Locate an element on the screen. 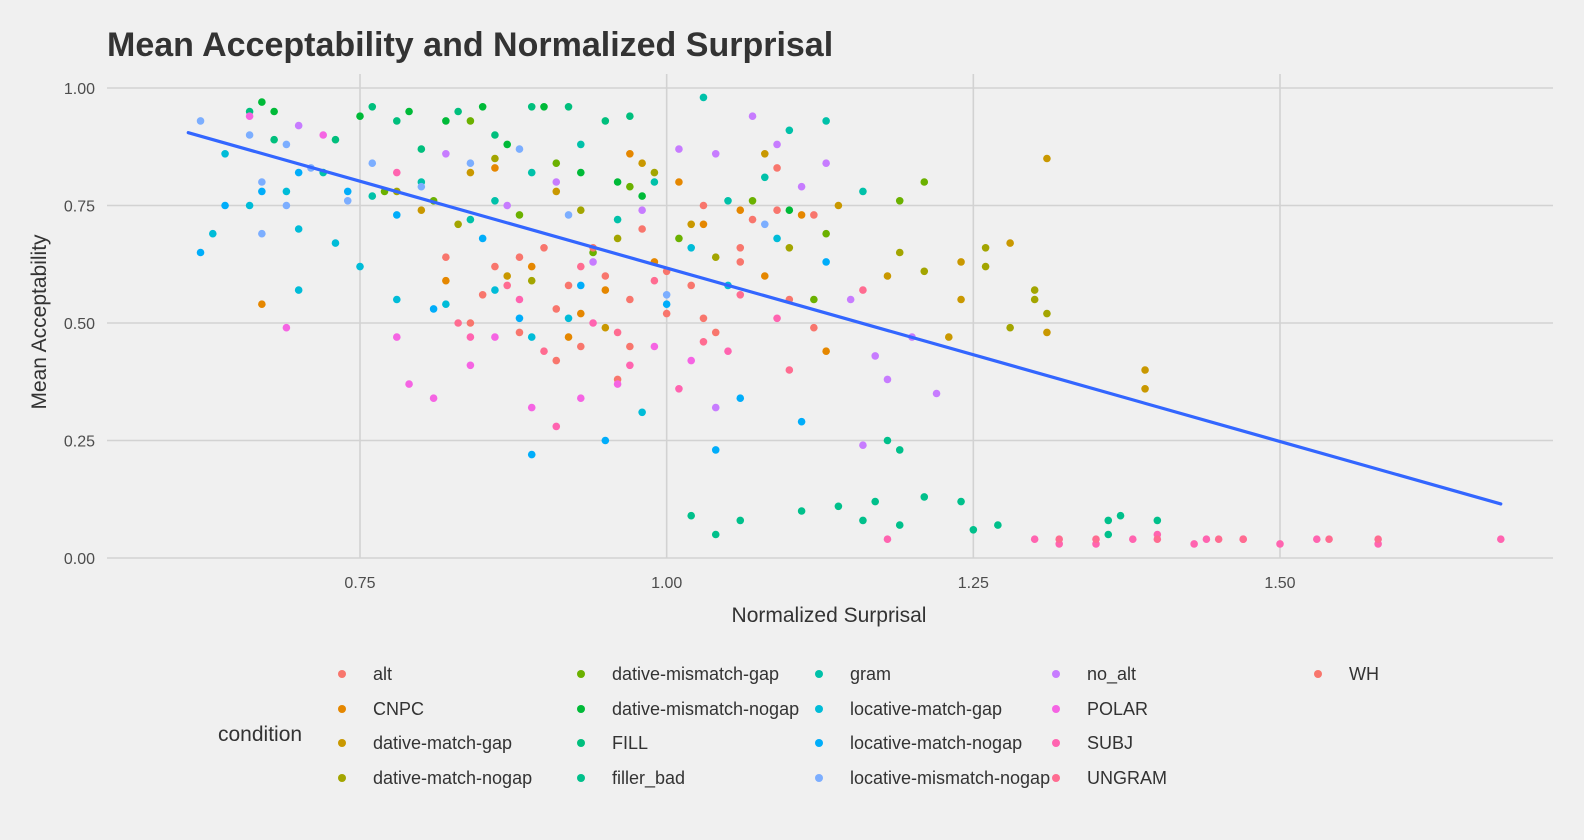  legend-label: WH is located at coordinates (1364, 674).